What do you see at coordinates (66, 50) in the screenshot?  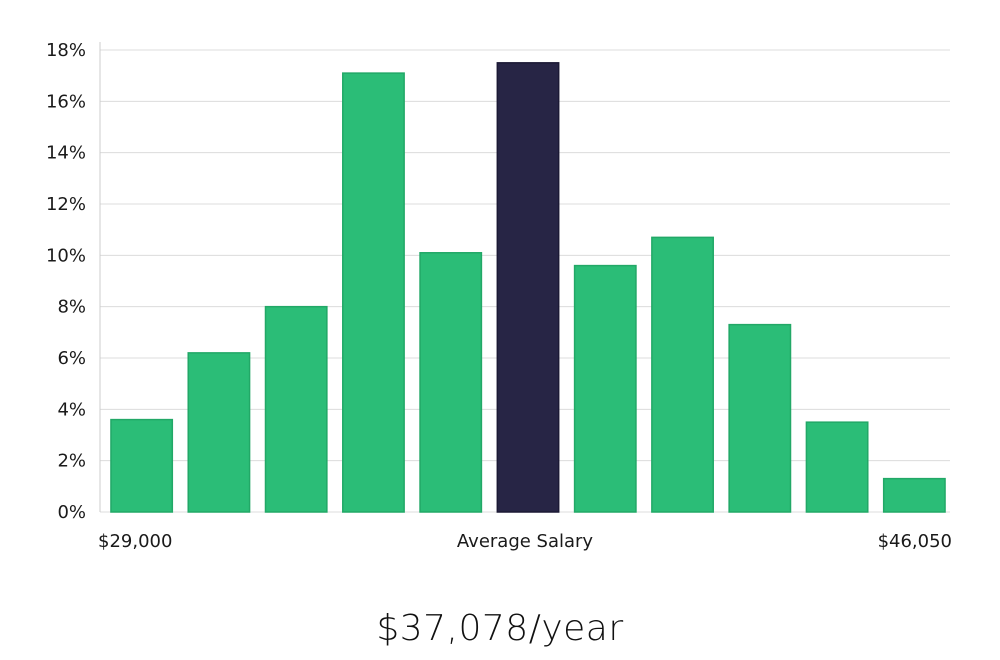 I see `y-tick-label-18: 18%` at bounding box center [66, 50].